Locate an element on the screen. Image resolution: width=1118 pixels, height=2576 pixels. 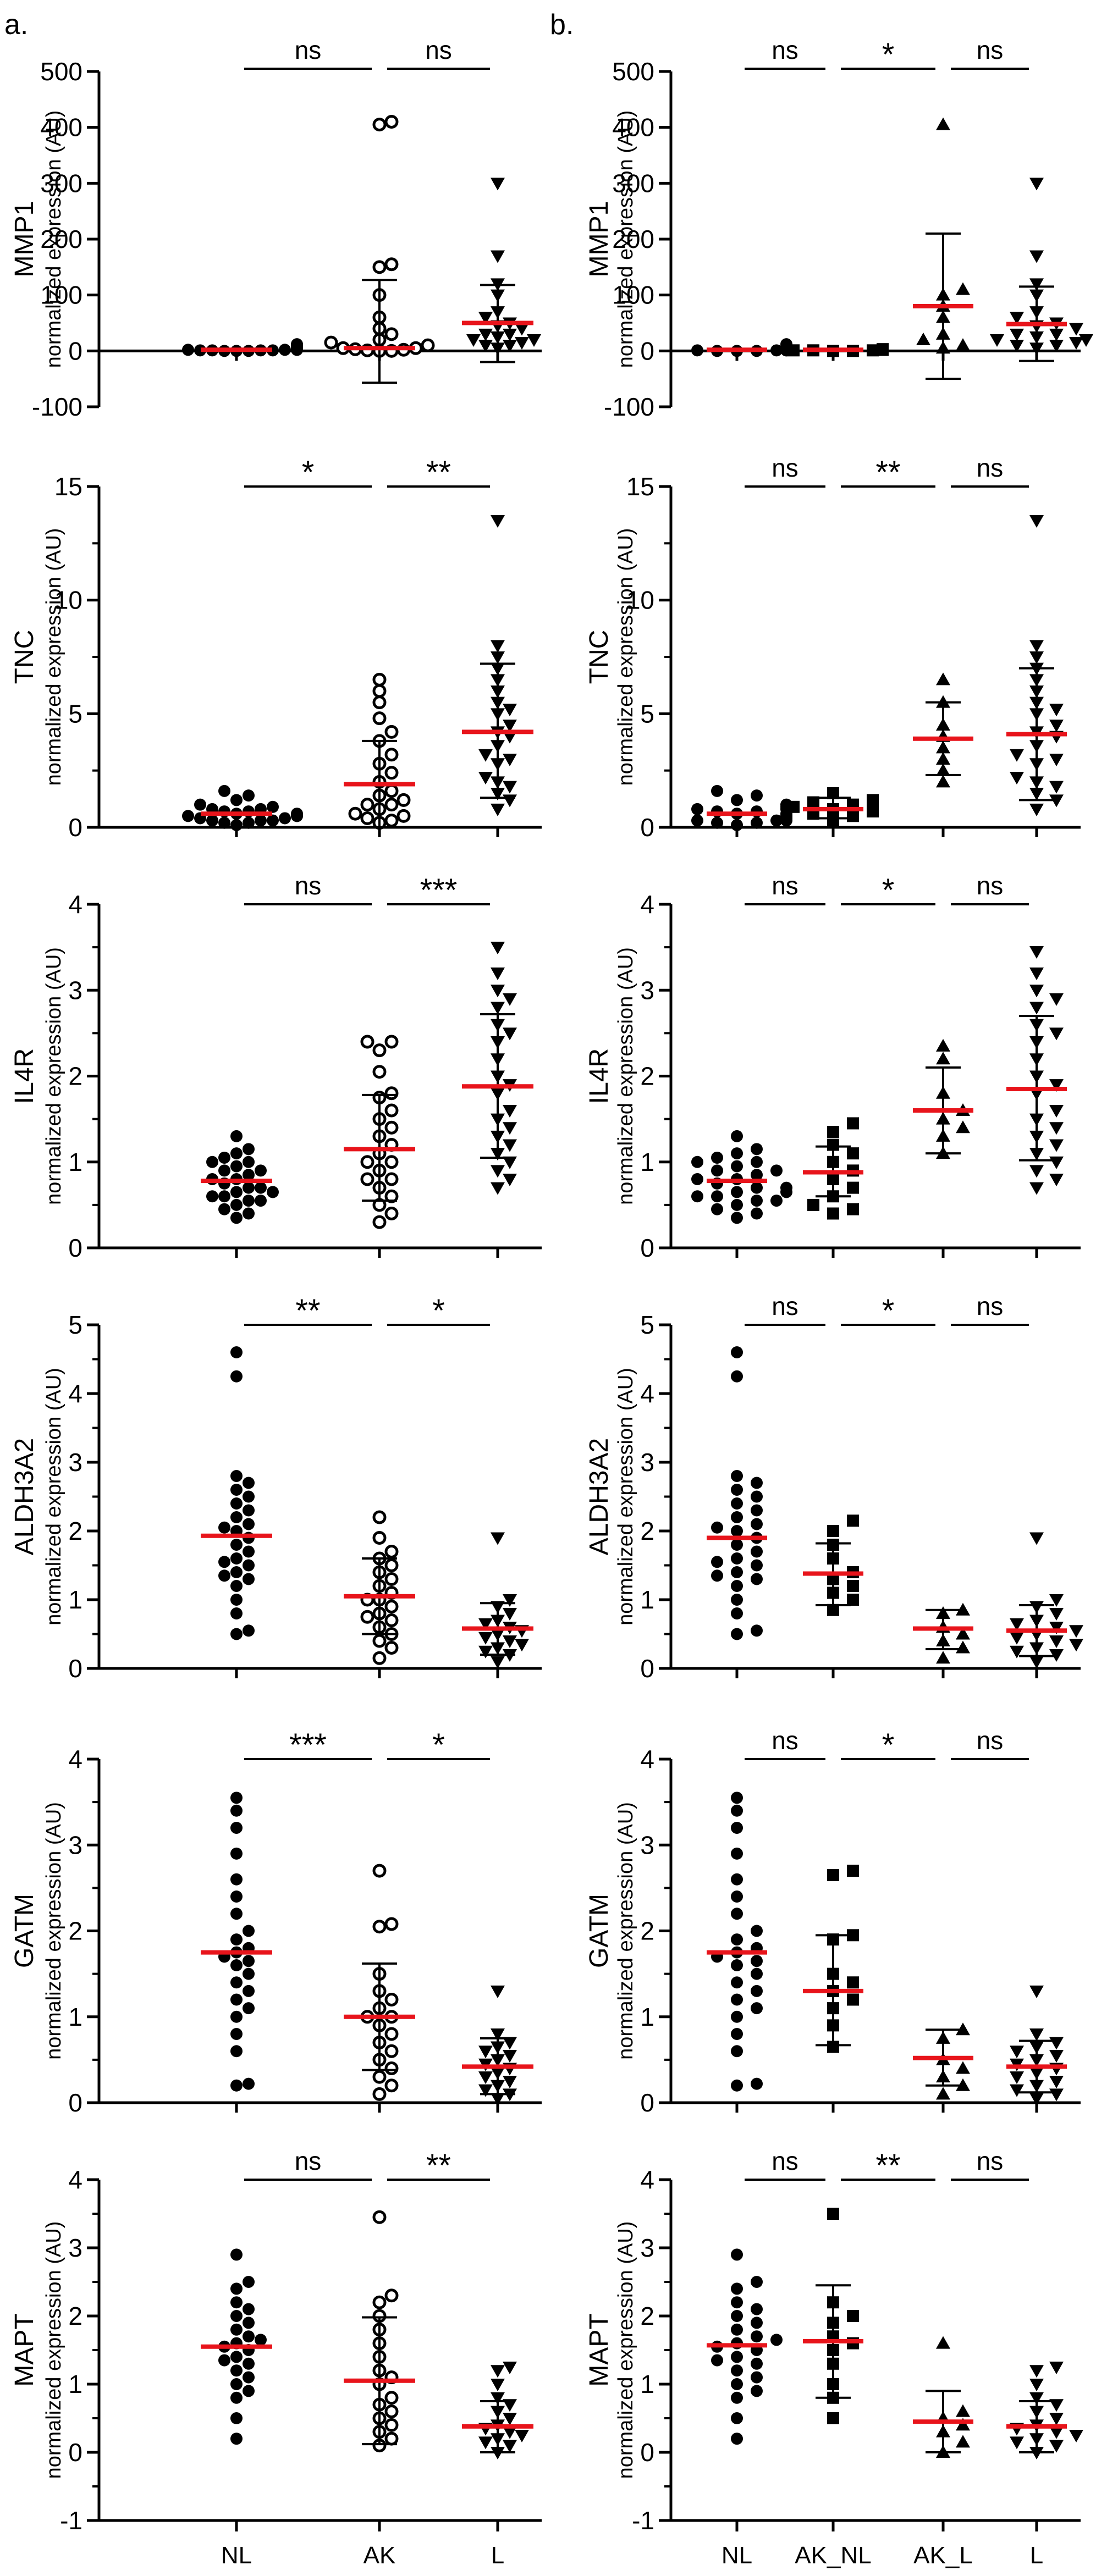
y-tick-label: 3 is located at coordinates (75, 1845).